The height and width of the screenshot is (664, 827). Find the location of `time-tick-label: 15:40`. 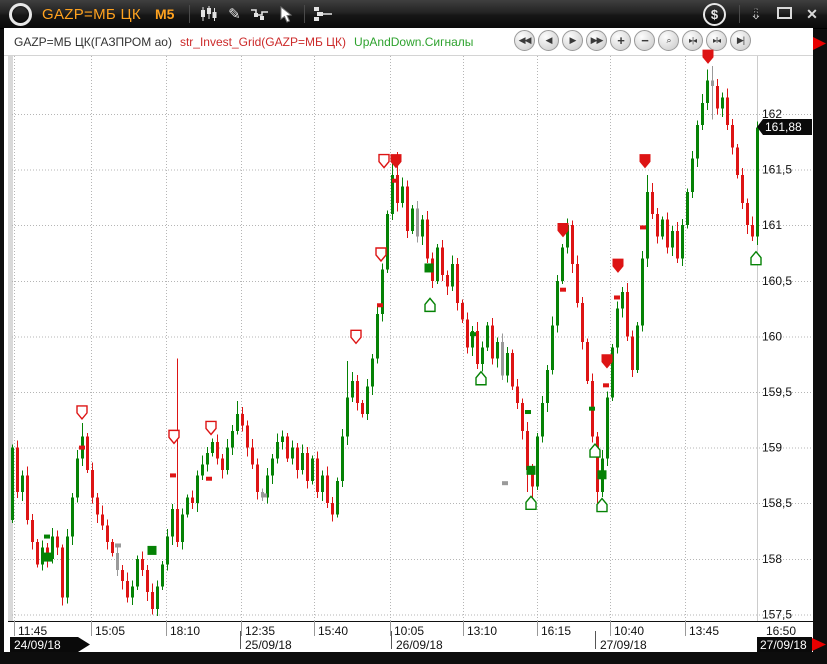

time-tick-label: 15:40 is located at coordinates (333, 631).